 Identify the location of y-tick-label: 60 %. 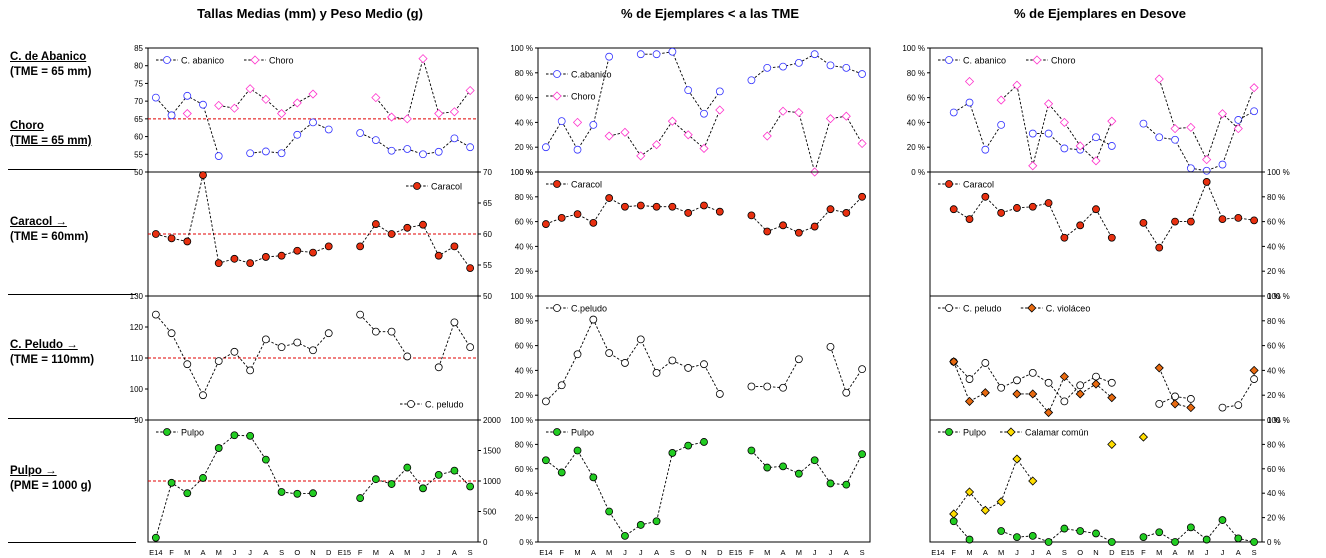
(524, 469).